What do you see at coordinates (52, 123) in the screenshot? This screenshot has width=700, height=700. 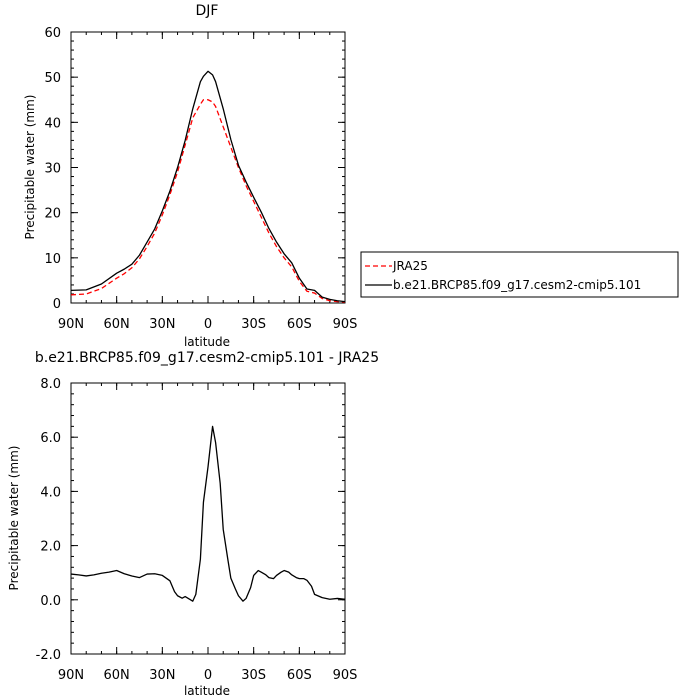 I see `y-tick-label: 40` at bounding box center [52, 123].